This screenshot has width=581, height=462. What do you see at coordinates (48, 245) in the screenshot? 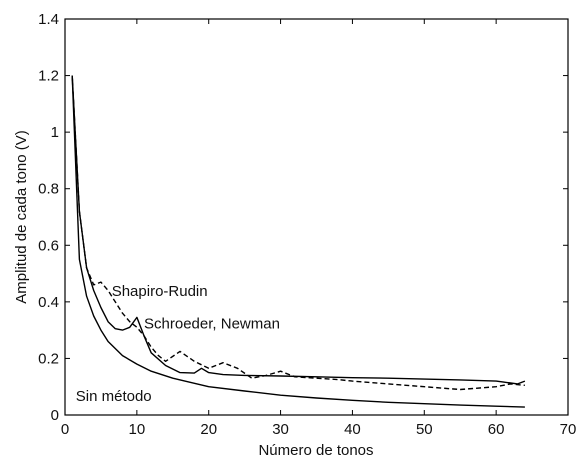
I see `y-tick-label: 0.6` at bounding box center [48, 245].